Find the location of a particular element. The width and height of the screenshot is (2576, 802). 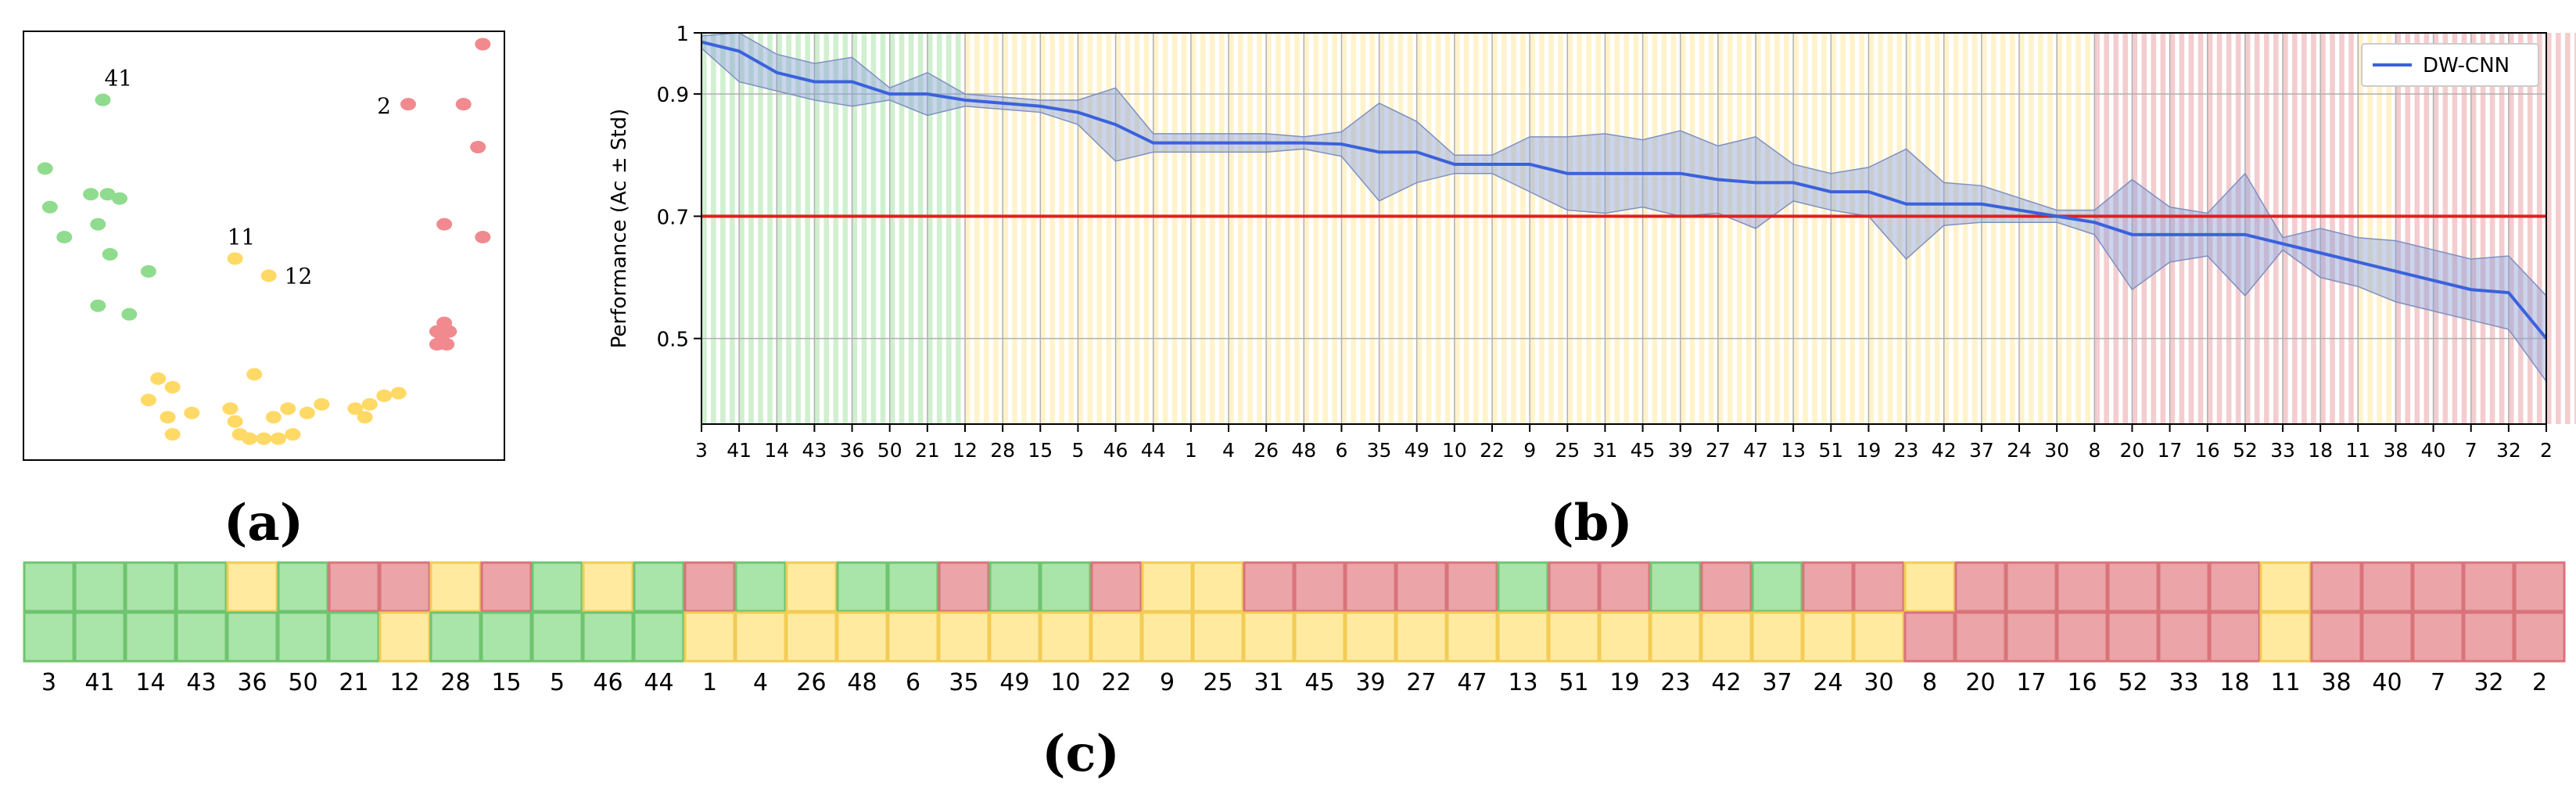

x-tick-label: 36 is located at coordinates (853, 450).